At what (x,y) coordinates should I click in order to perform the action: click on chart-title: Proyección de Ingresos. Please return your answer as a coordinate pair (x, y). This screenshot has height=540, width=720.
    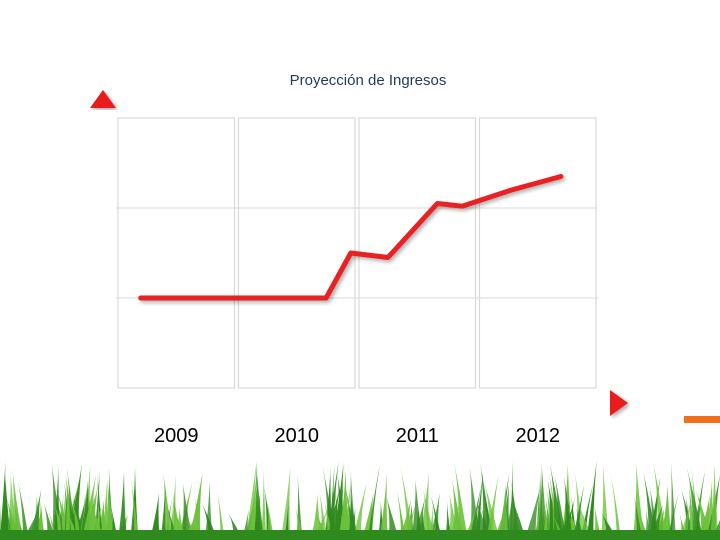
    Looking at the image, I should click on (368, 80).